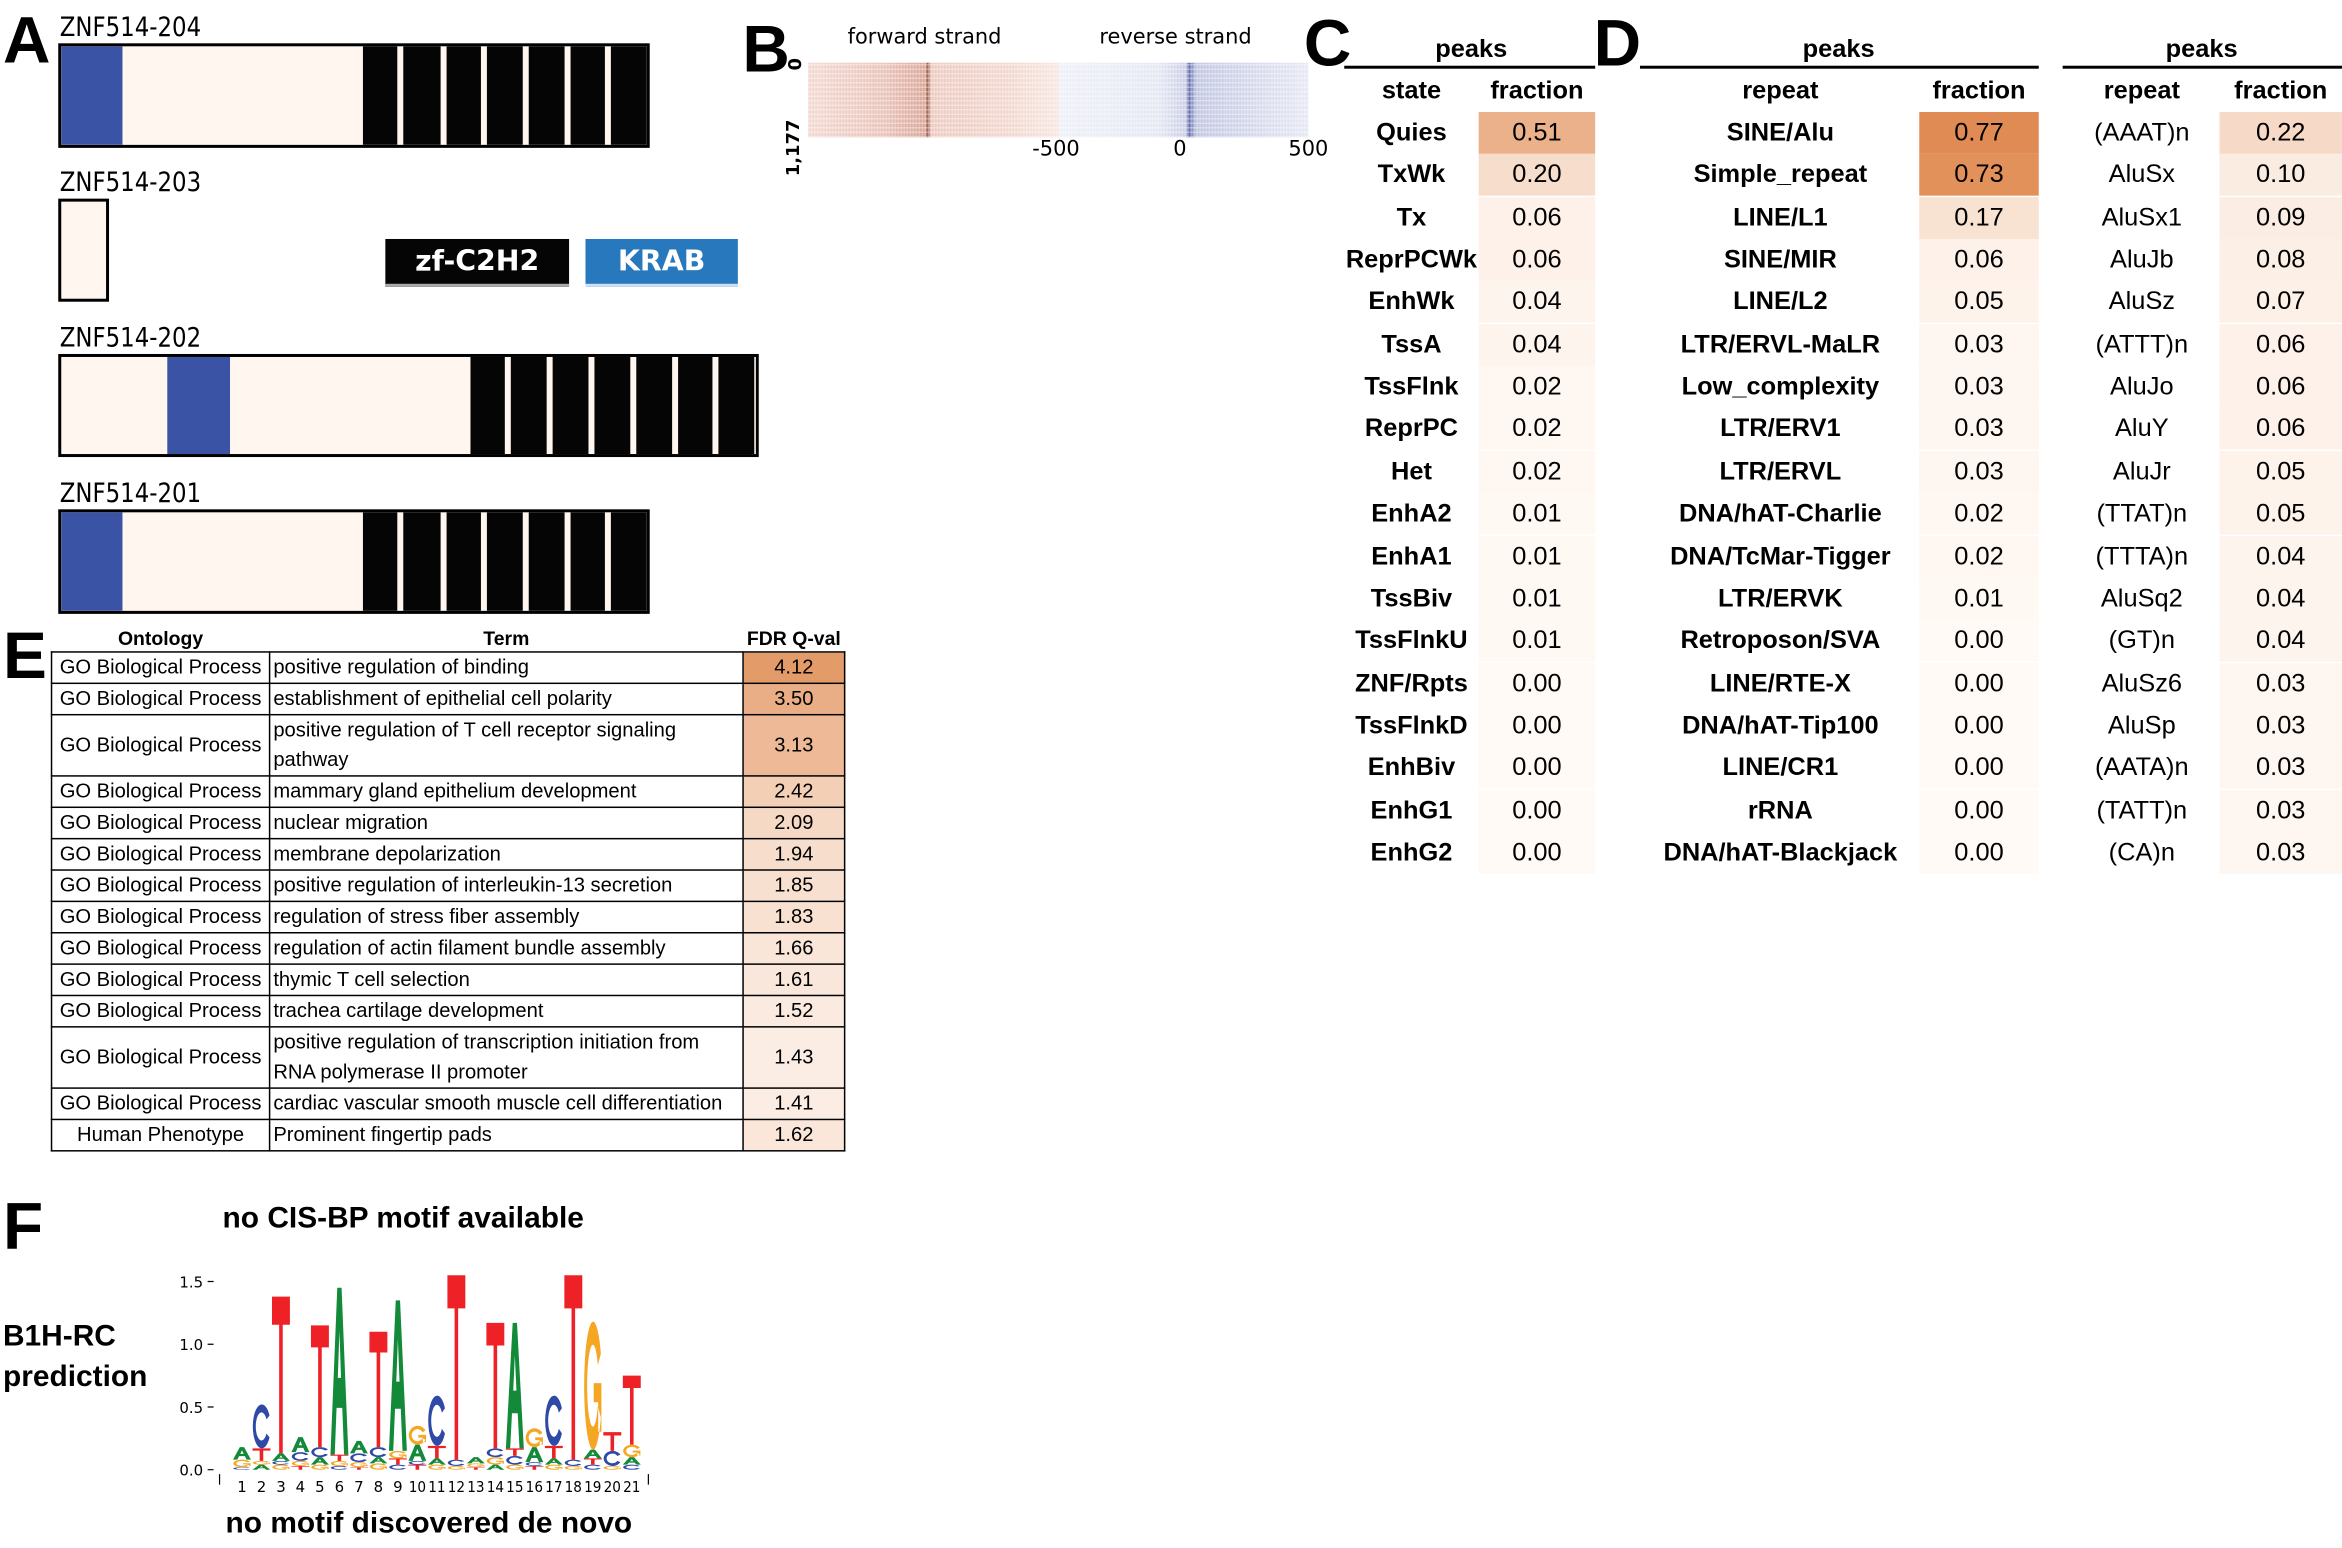 This screenshot has height=1548, width=2342. I want to click on repeat-name: AluSp, so click(2141, 725).